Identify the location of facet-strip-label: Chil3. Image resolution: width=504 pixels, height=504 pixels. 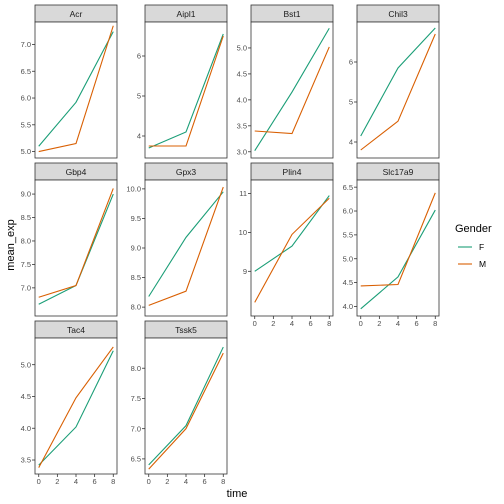
(398, 14).